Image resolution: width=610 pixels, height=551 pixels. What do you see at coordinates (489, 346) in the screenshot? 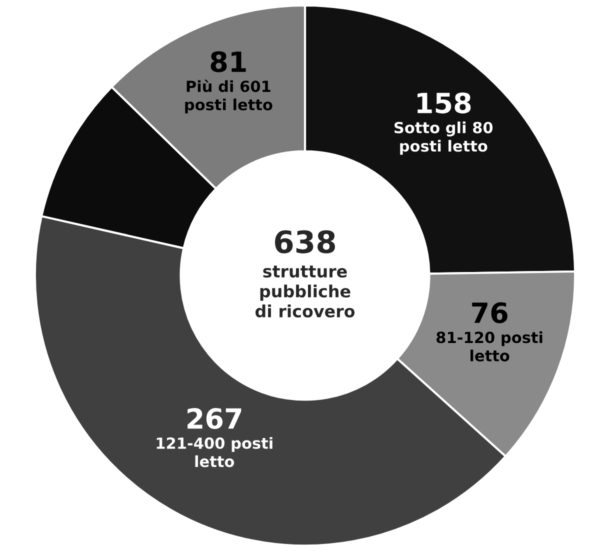
I see `slice-label: 81-120 posti letto` at bounding box center [489, 346].